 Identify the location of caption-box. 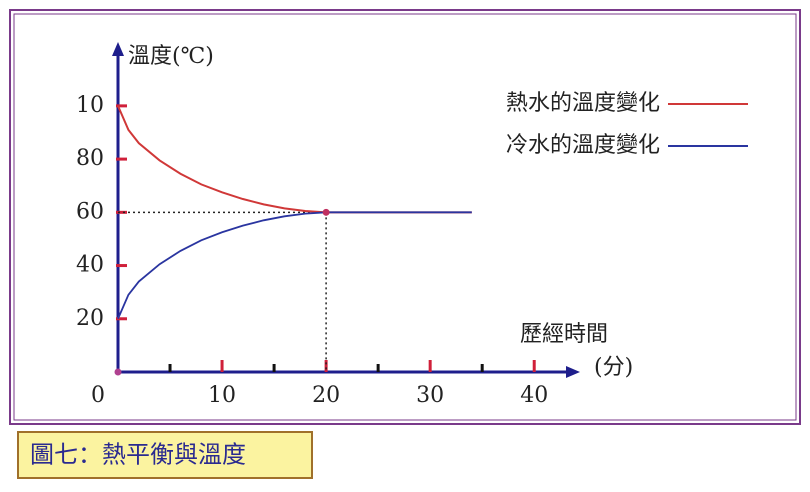
(165, 455).